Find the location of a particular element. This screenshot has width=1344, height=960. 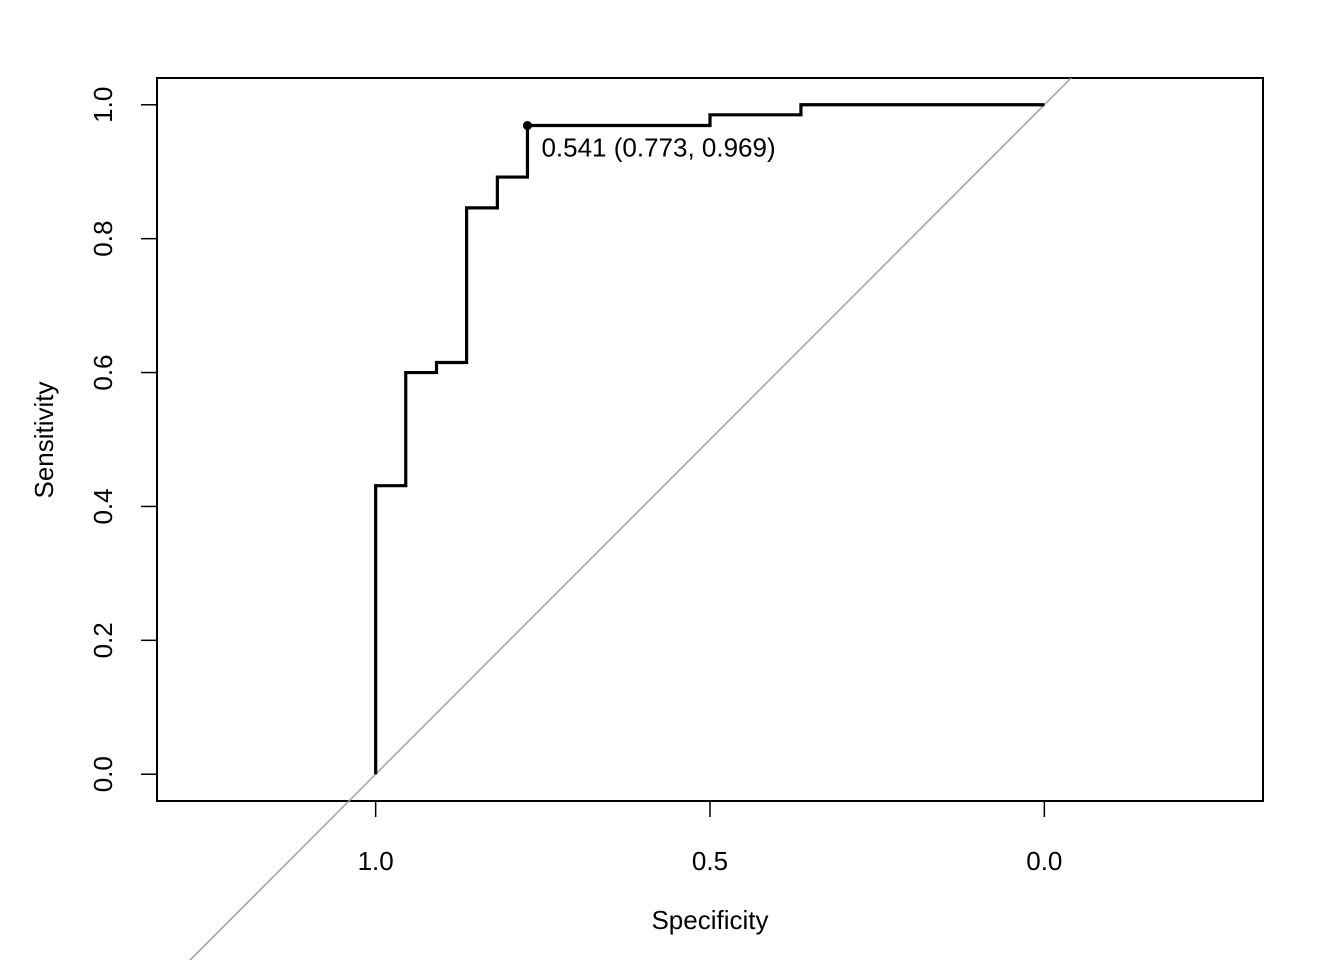

x-tick-label: 0.0 is located at coordinates (1044, 861).